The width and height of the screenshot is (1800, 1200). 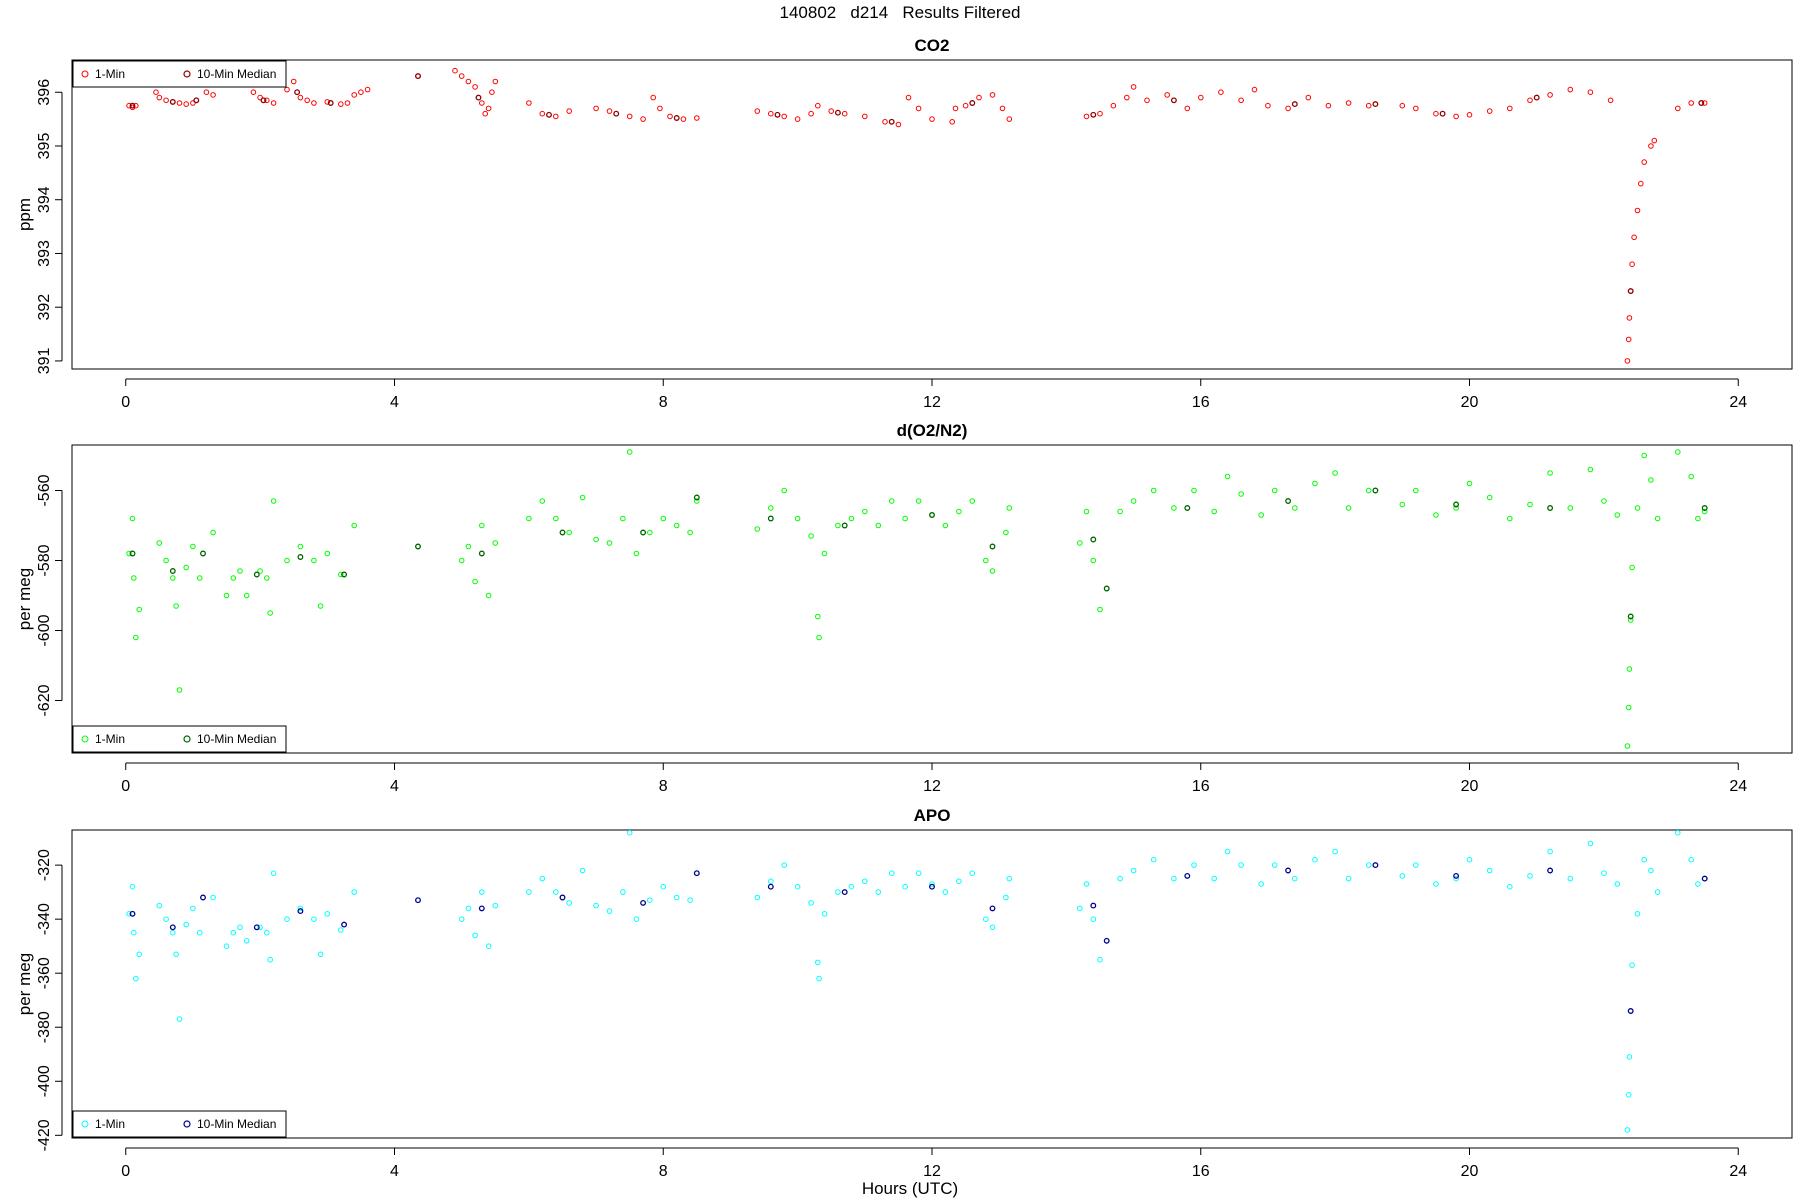 I want to click on y-tick-label: -420, so click(x=44, y=1135).